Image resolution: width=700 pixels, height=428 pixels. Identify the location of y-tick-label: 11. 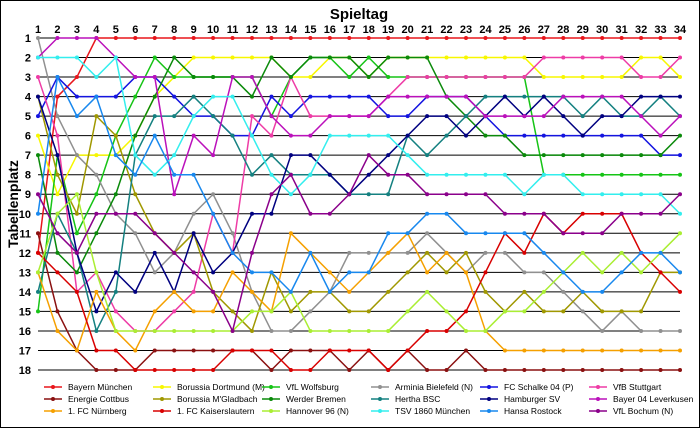
(25, 234).